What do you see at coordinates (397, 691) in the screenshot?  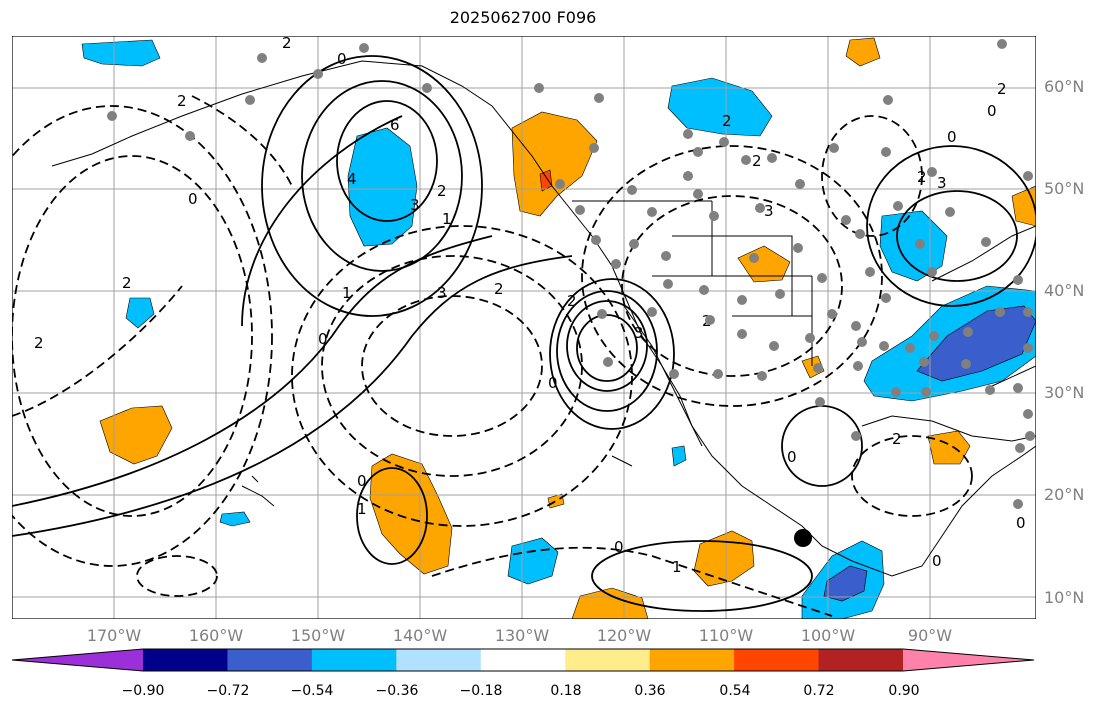 I see `colorbar-tick-label: −0.36` at bounding box center [397, 691].